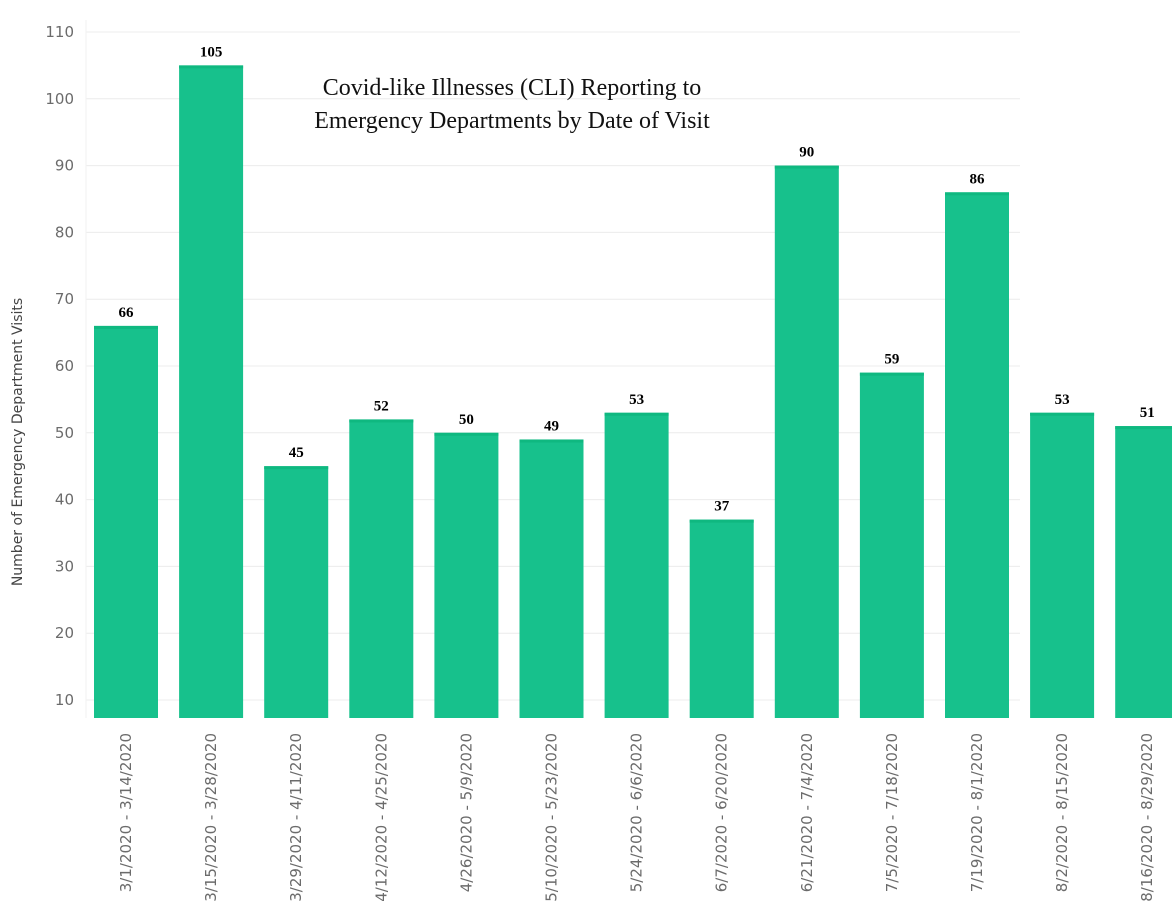  Describe the element at coordinates (64, 166) in the screenshot. I see `y-tick-label: 90` at that location.